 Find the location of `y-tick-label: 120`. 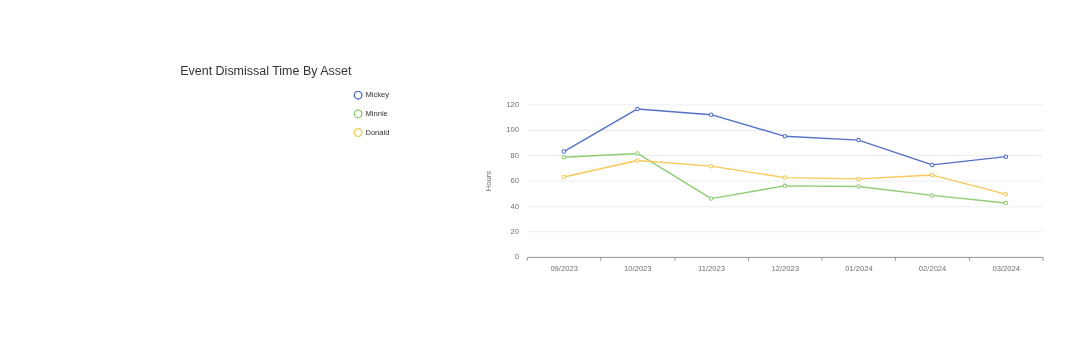

y-tick-label: 120 is located at coordinates (512, 104).